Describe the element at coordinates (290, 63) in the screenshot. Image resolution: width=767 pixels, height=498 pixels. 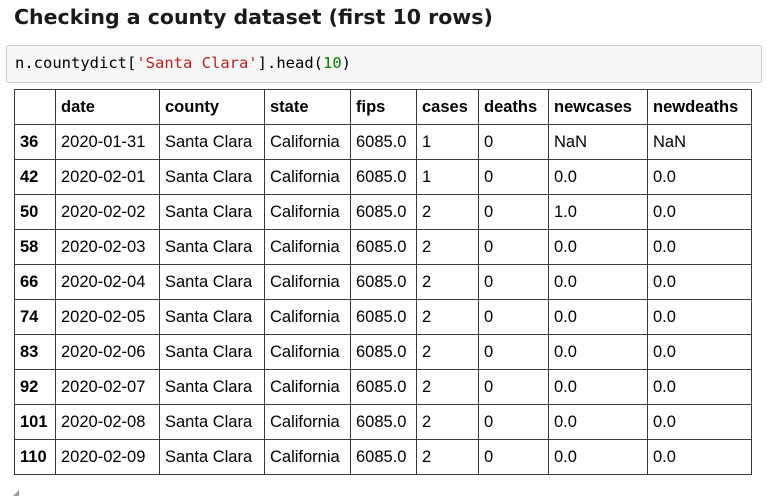
I see `code-token-middle: ].head(` at that location.